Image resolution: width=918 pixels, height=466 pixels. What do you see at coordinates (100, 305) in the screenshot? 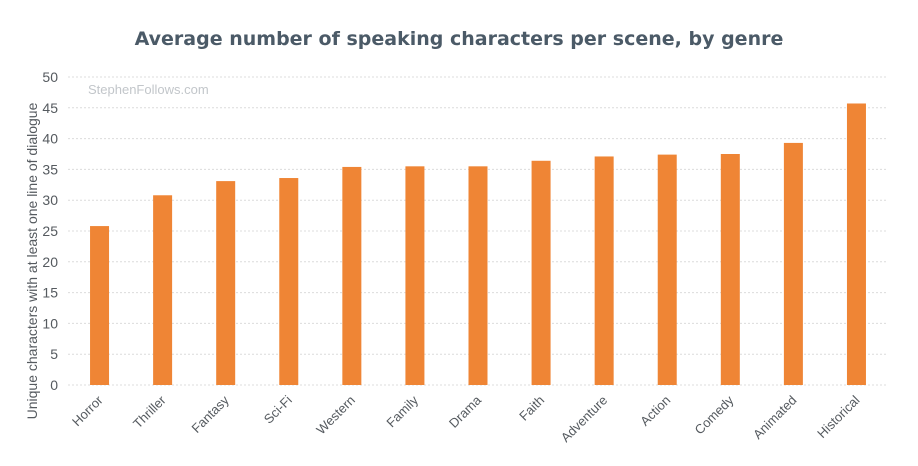
I see `bar-horror` at bounding box center [100, 305].